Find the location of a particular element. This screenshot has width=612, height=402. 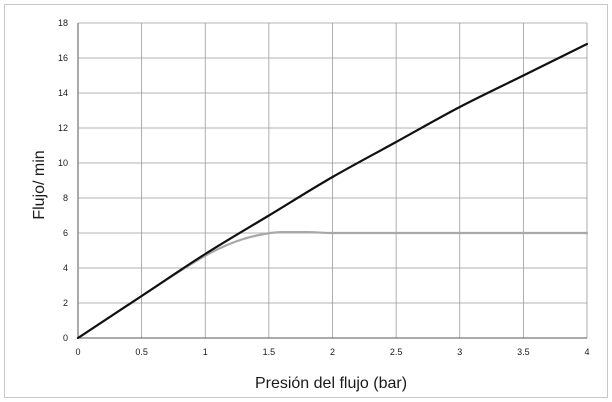

y-tick-label: 6 is located at coordinates (65, 233).